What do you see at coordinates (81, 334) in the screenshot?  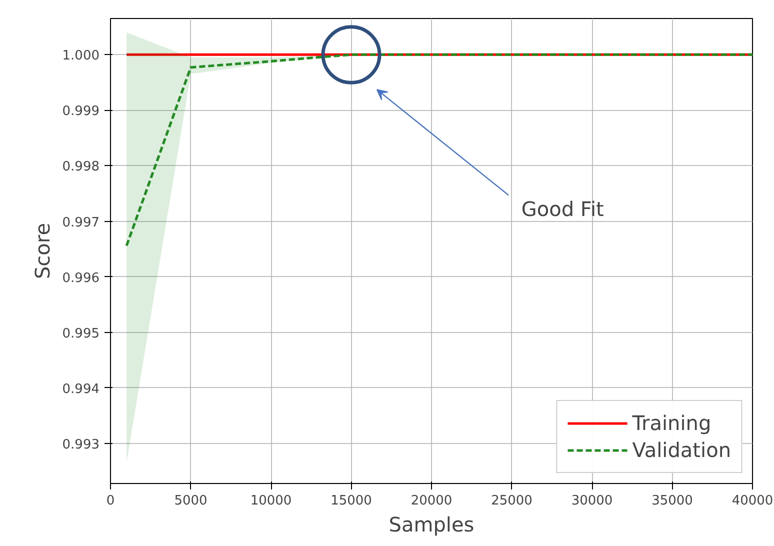 I see `y-tick-label: 0.995` at bounding box center [81, 334].